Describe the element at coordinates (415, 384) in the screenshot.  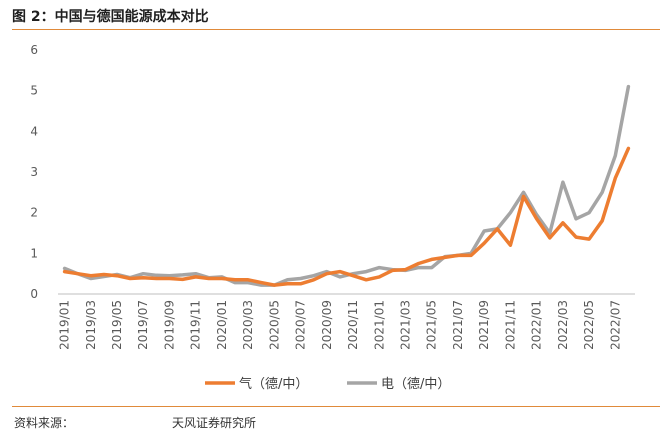
I see `legend-electricity-label: 电（德/中）` at that location.